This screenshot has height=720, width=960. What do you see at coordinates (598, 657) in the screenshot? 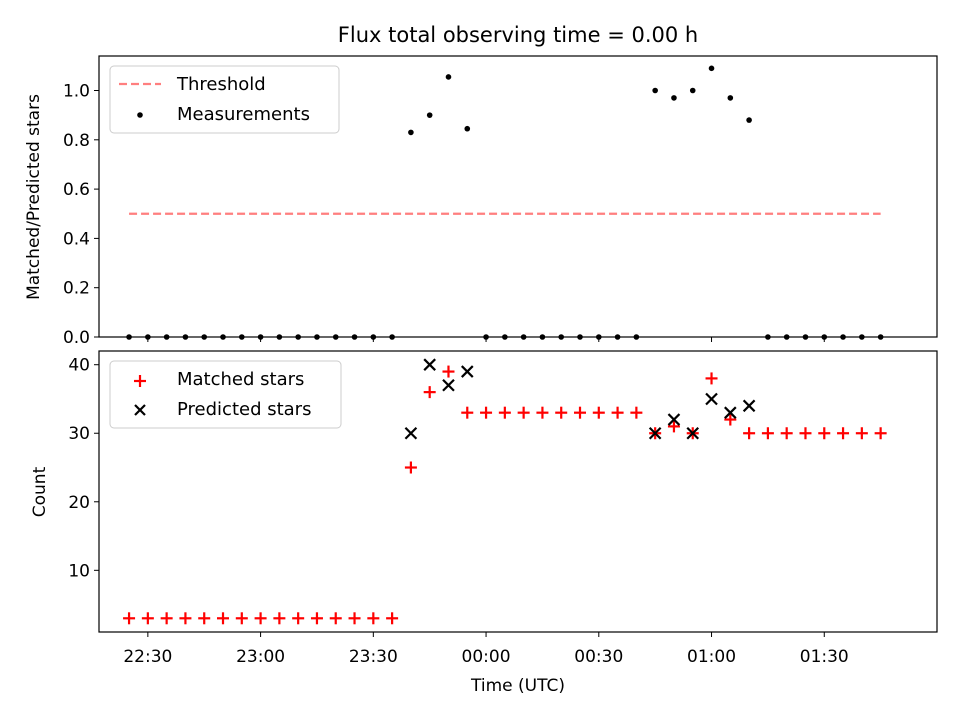
I see `x-tick-label: 00:30` at bounding box center [598, 657].